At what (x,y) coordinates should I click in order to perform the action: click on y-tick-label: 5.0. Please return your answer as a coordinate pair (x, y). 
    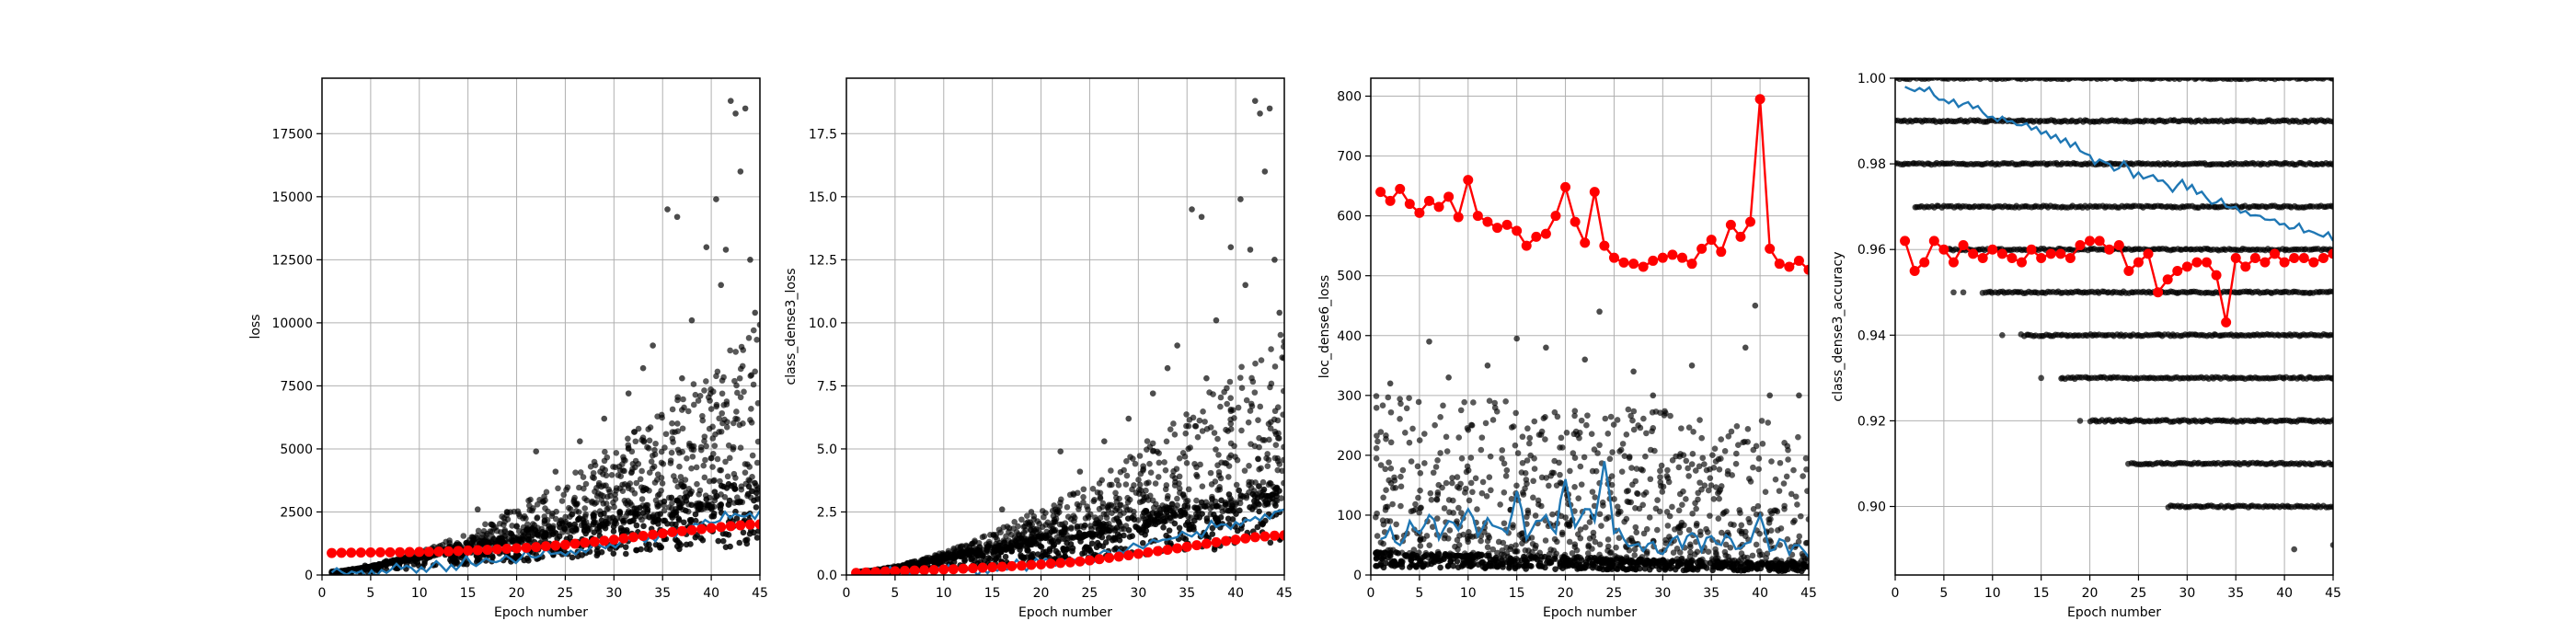
    Looking at the image, I should click on (827, 450).